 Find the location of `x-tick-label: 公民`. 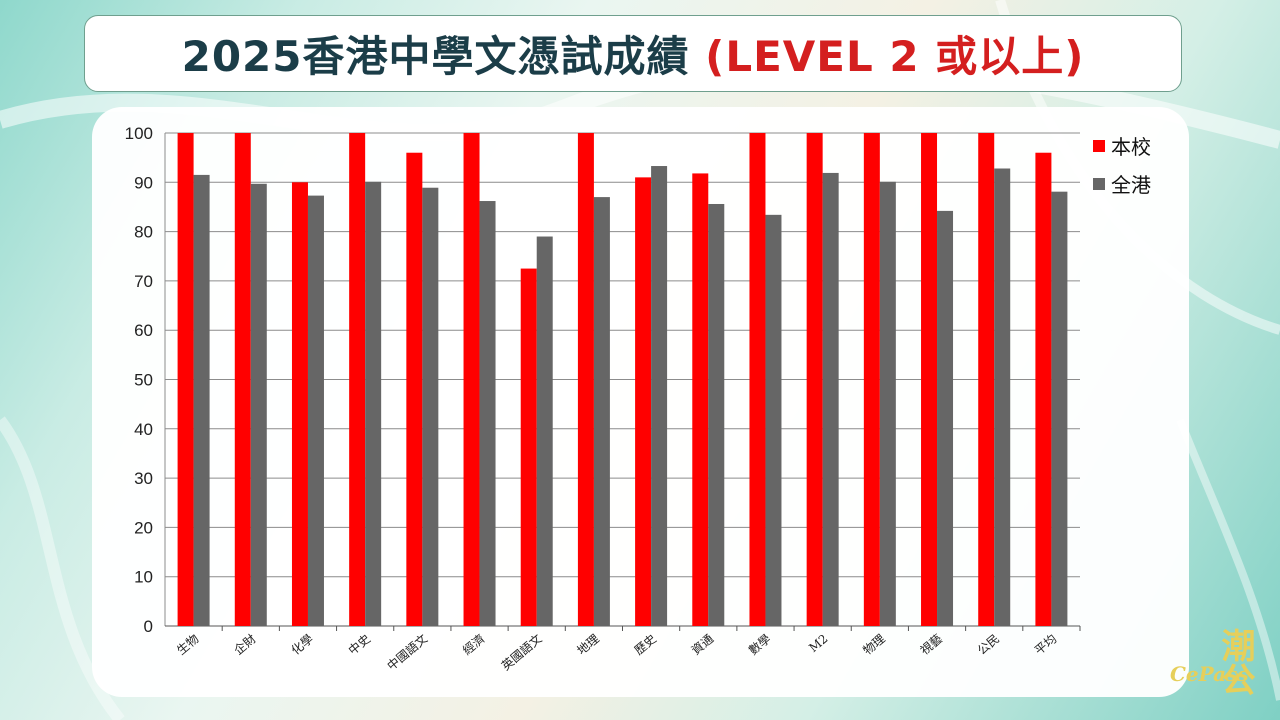

x-tick-label: 公民 is located at coordinates (988, 645).